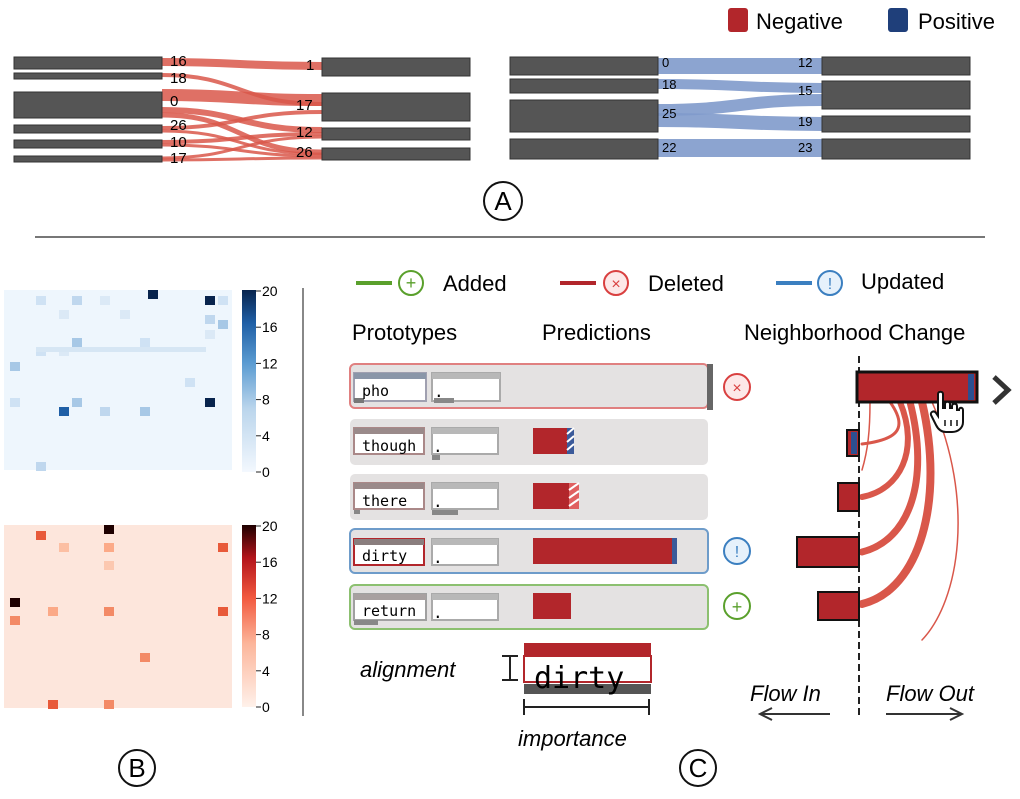  I want to click on right-flow-ribbons, so click(740, 108).